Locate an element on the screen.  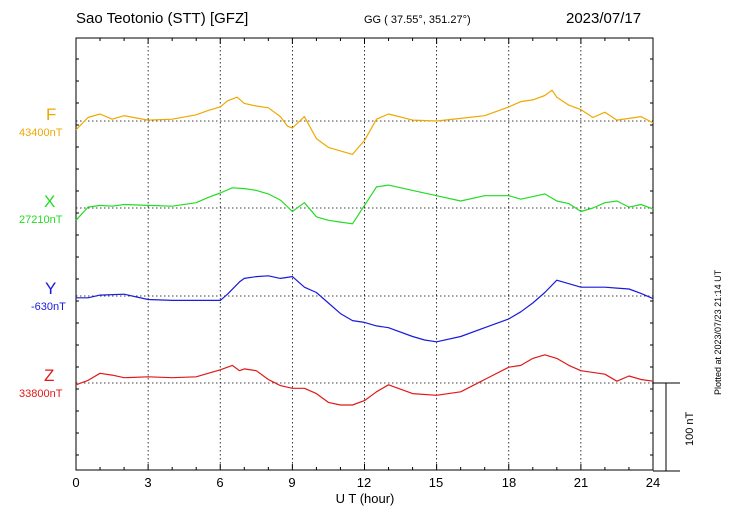
series-line-Z is located at coordinates (364, 380).